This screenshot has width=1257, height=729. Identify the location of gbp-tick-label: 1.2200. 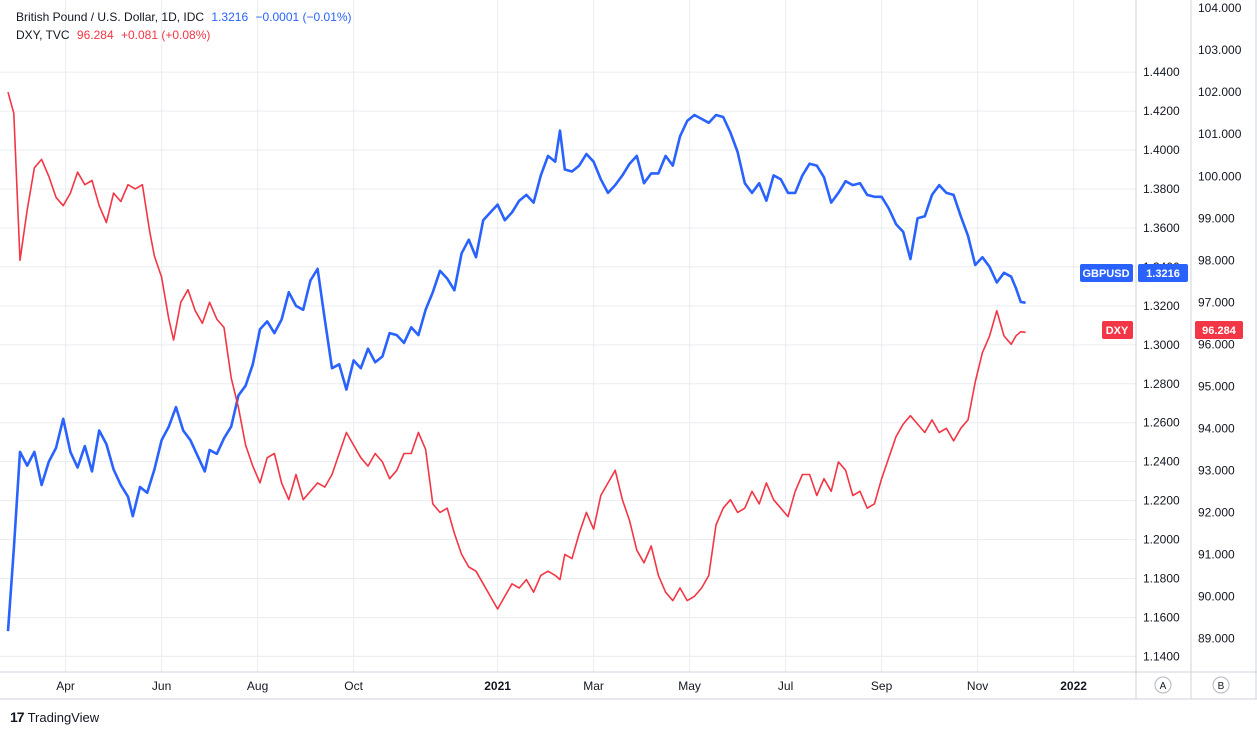
(1161, 501).